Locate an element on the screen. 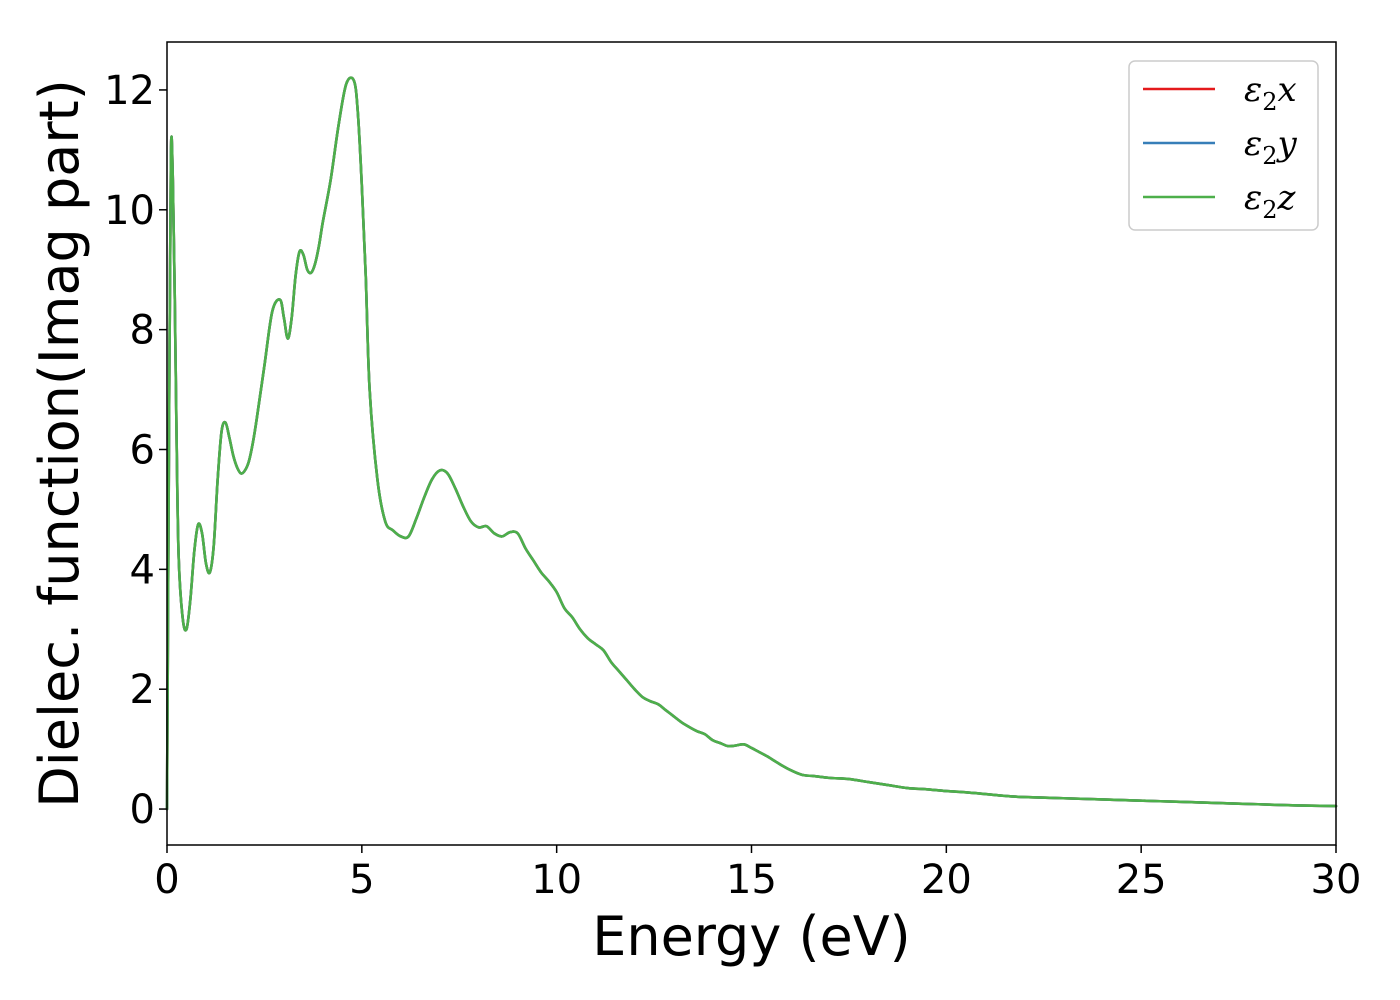 This screenshot has height=1000, width=1400. x-tick-label: 0 is located at coordinates (166, 880).